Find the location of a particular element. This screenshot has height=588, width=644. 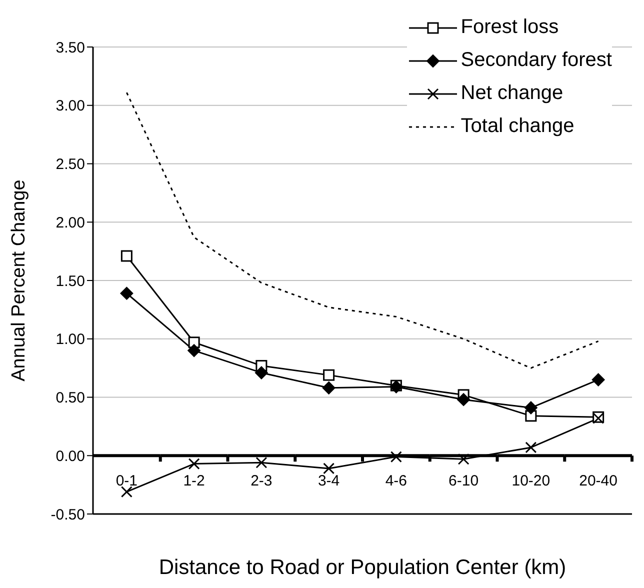

y-tick-label: 1.00 is located at coordinates (70, 339).